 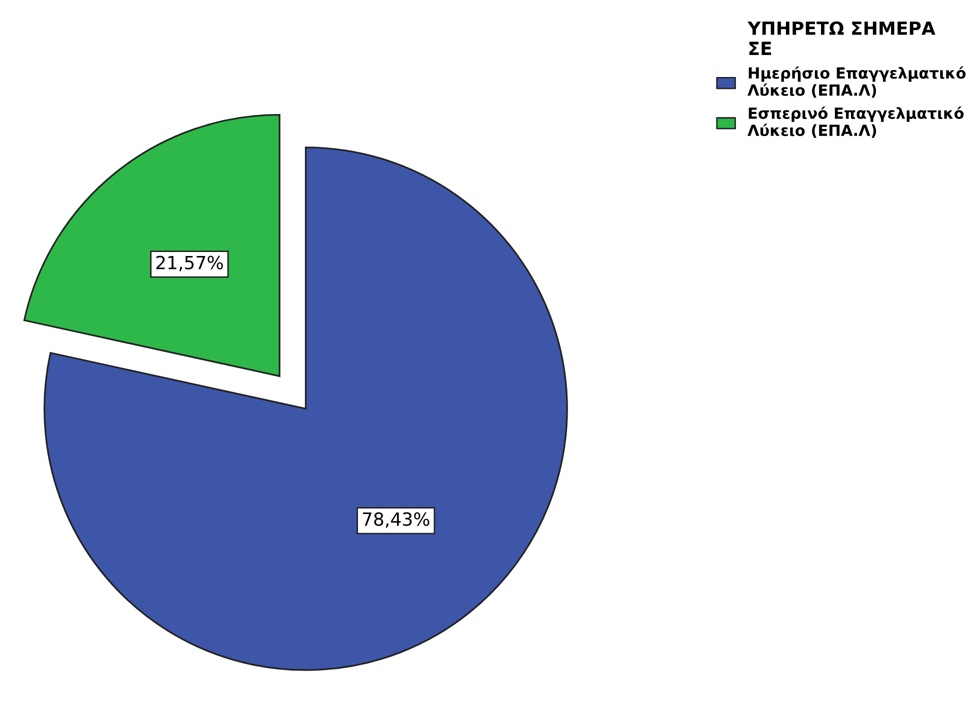 I want to click on data-label: 78,43%, so click(x=396, y=520).